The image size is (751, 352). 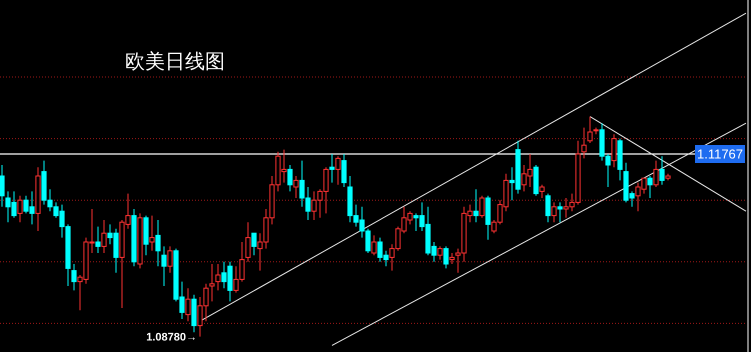 What do you see at coordinates (175, 61) in the screenshot?
I see `chart-title: 欧美日线图` at bounding box center [175, 61].